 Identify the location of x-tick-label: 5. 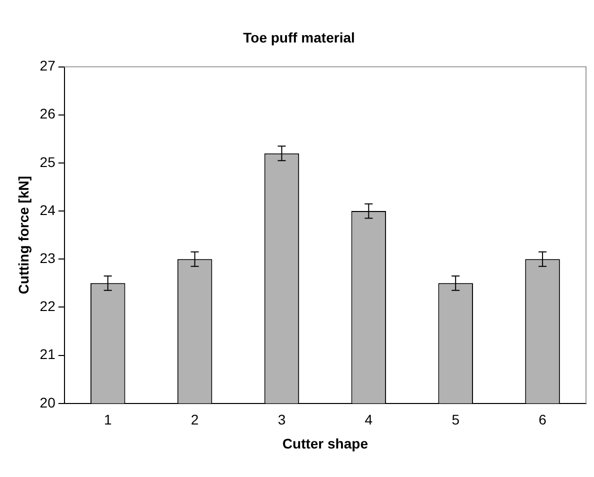
(456, 420).